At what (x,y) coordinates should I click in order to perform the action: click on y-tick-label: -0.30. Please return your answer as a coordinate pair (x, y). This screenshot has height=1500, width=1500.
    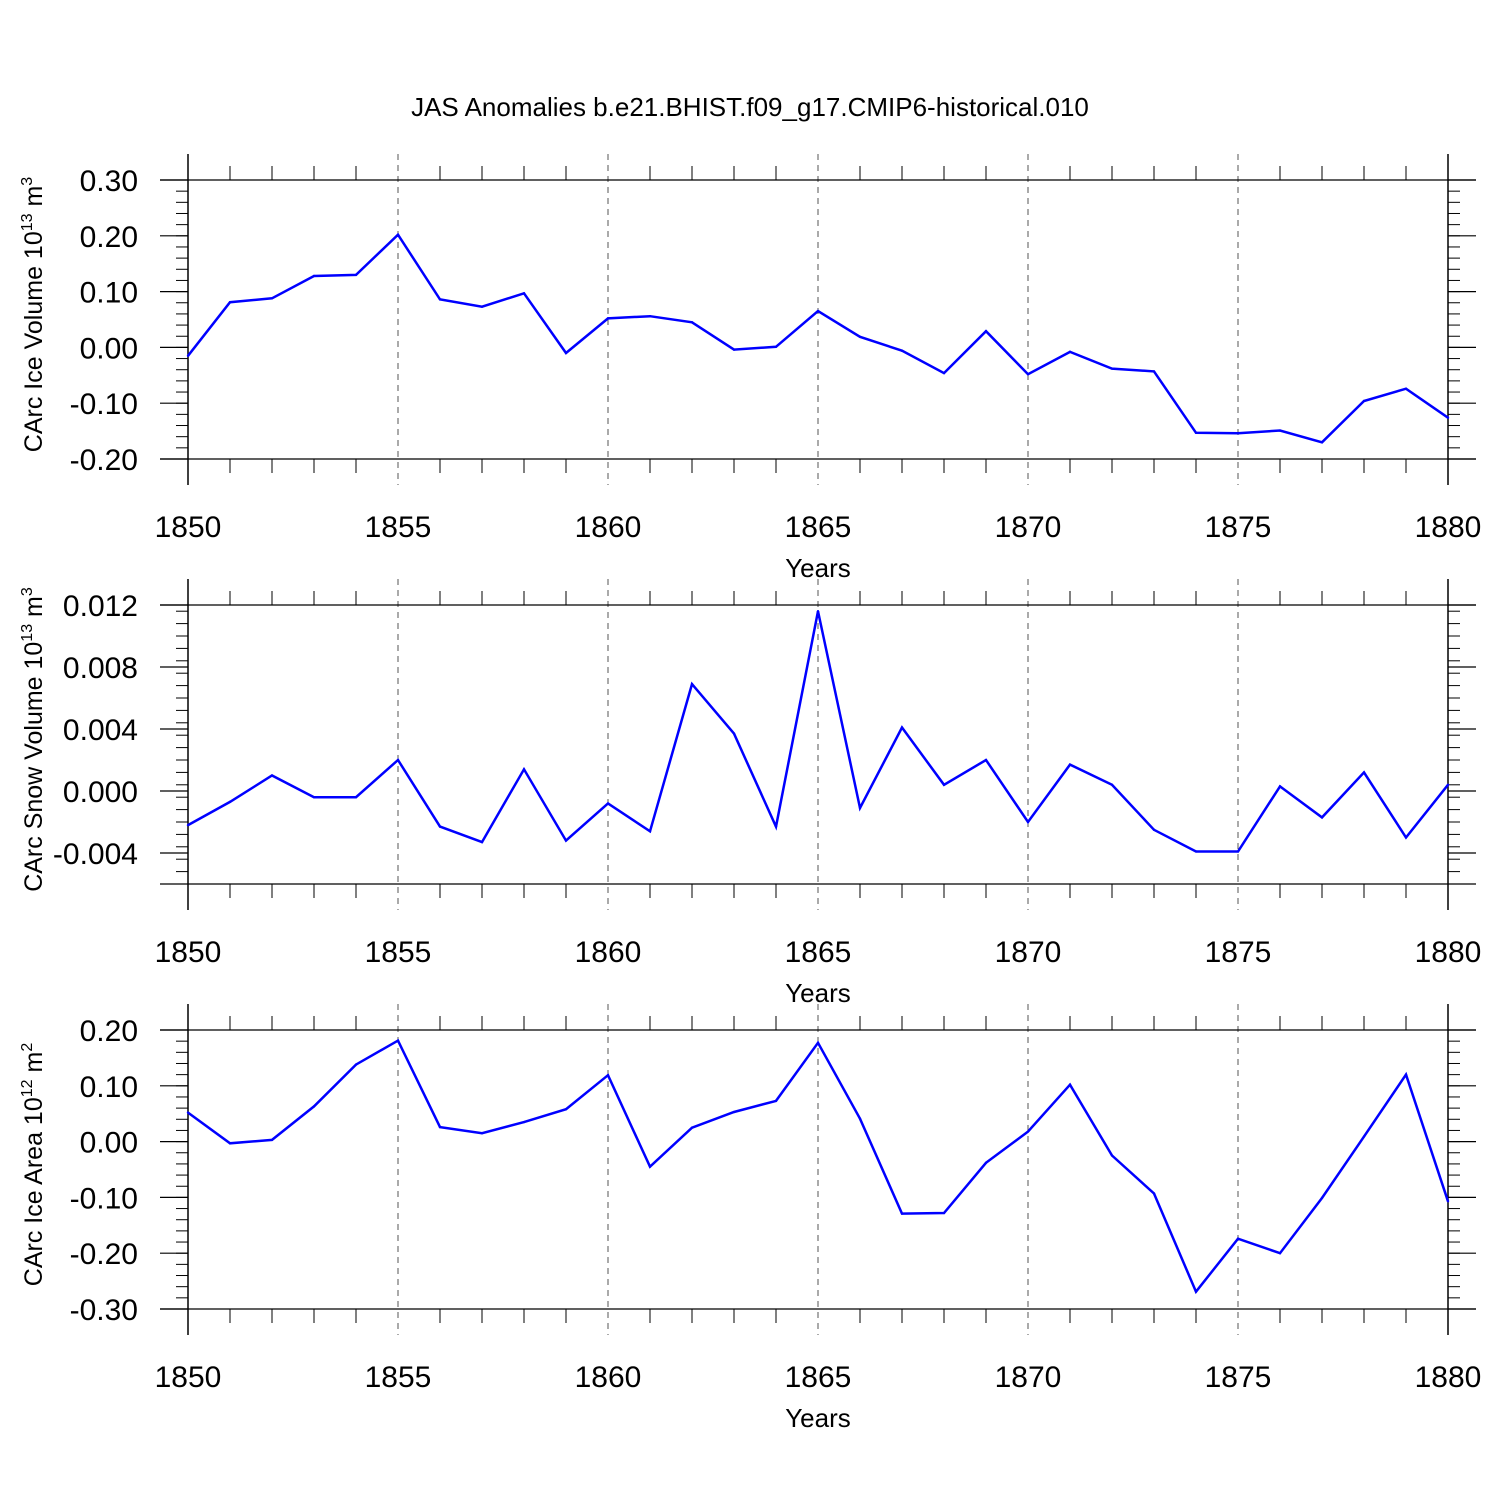
    Looking at the image, I should click on (104, 1310).